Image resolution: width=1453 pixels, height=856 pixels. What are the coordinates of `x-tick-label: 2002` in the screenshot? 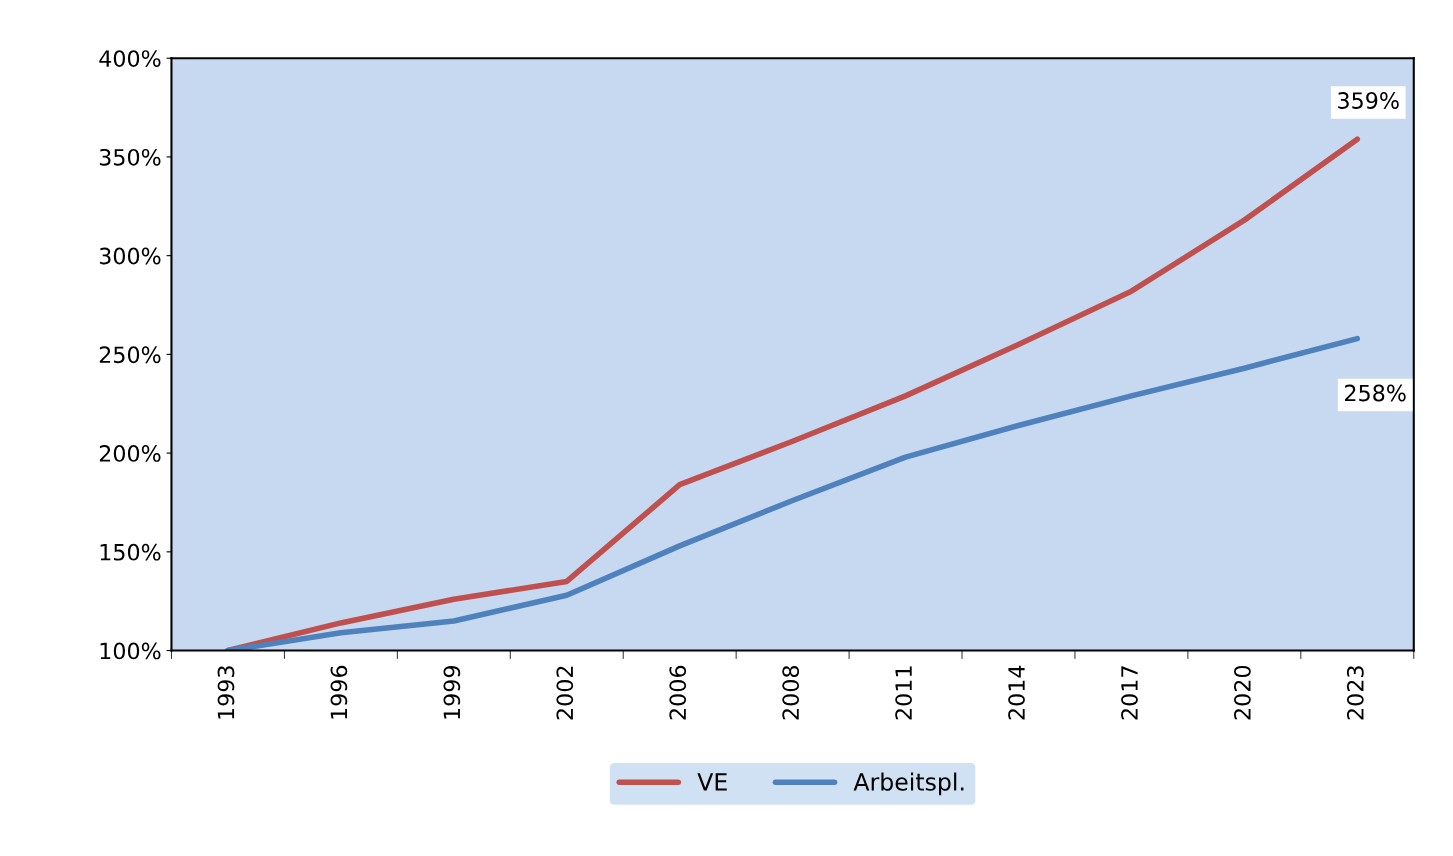 It's located at (565, 693).